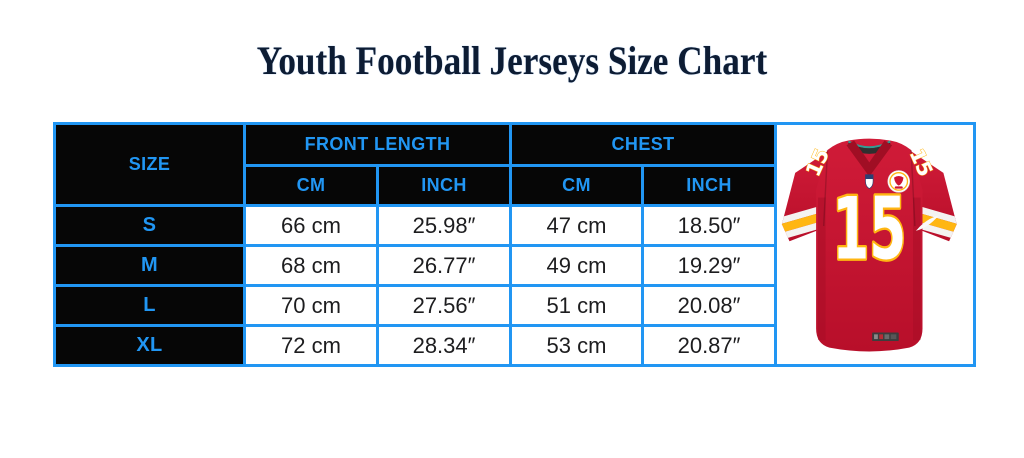  Describe the element at coordinates (709, 305) in the screenshot. I see `chest-inch-value: 20.08″` at that location.